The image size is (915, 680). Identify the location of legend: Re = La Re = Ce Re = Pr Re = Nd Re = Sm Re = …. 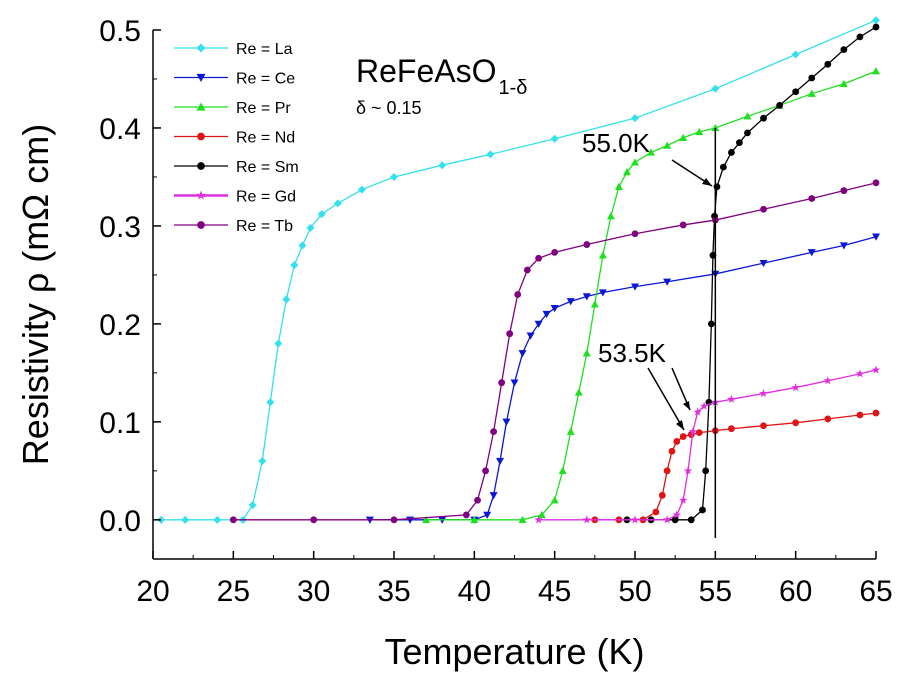
(236, 138).